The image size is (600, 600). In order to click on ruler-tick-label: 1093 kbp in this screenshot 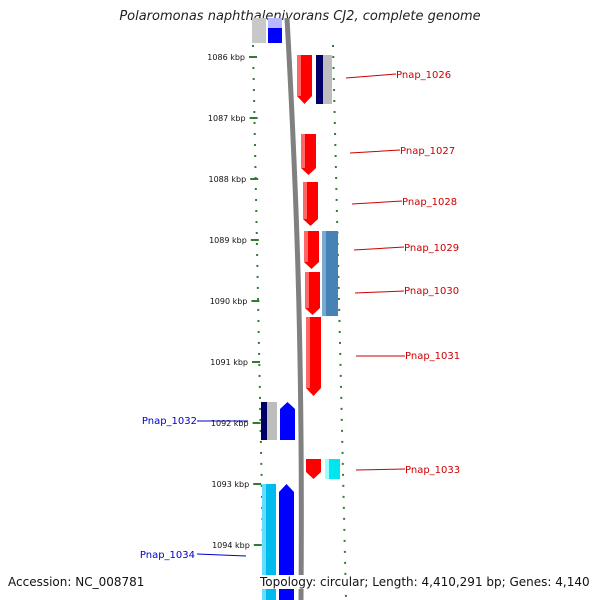, I will do `click(230, 484)`.